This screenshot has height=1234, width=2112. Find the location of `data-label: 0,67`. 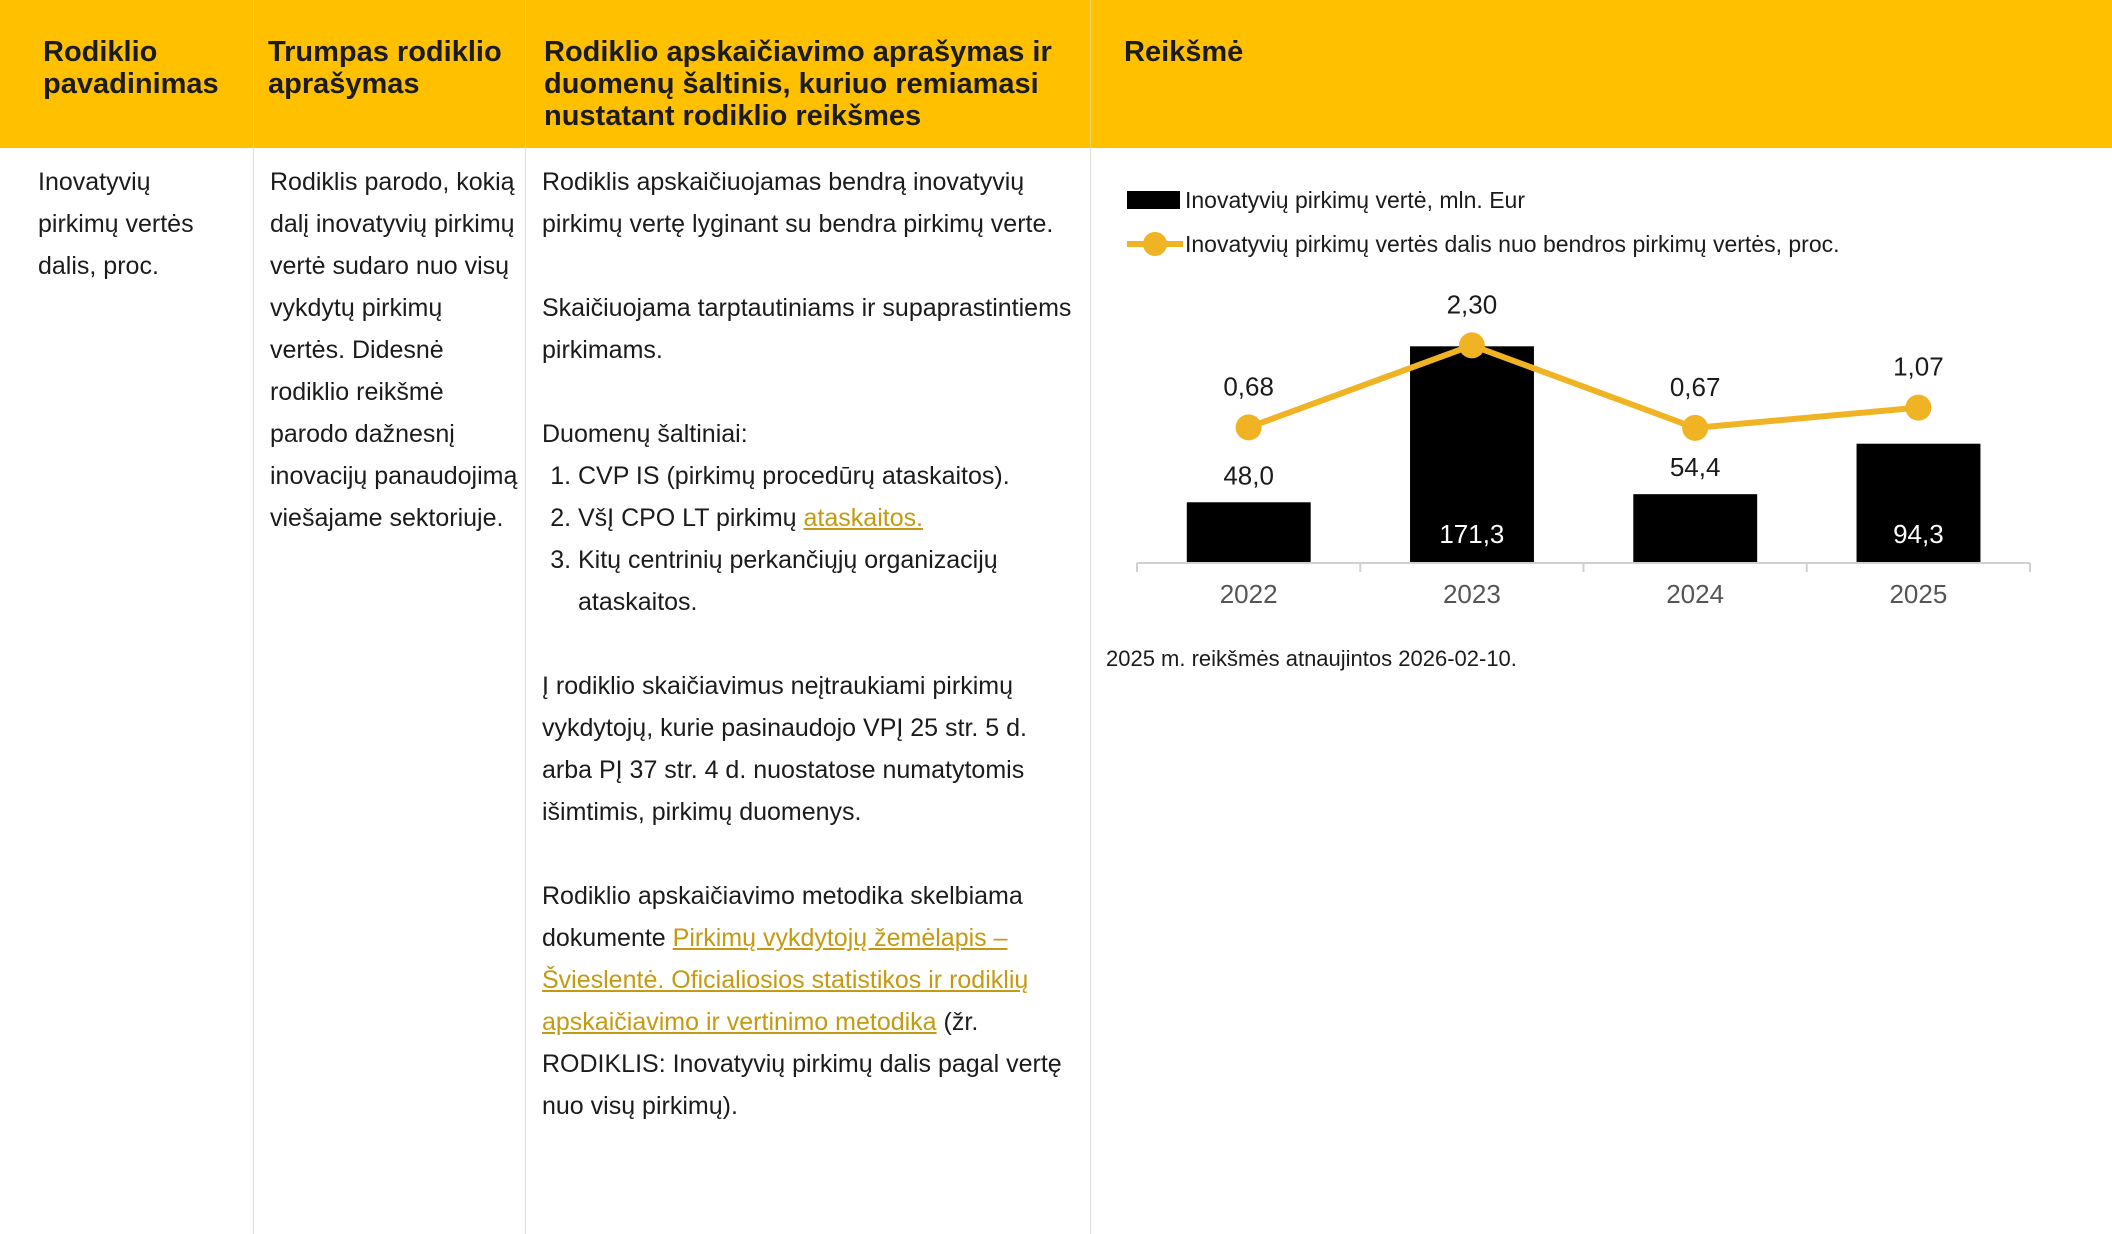

data-label: 0,67 is located at coordinates (1695, 387).